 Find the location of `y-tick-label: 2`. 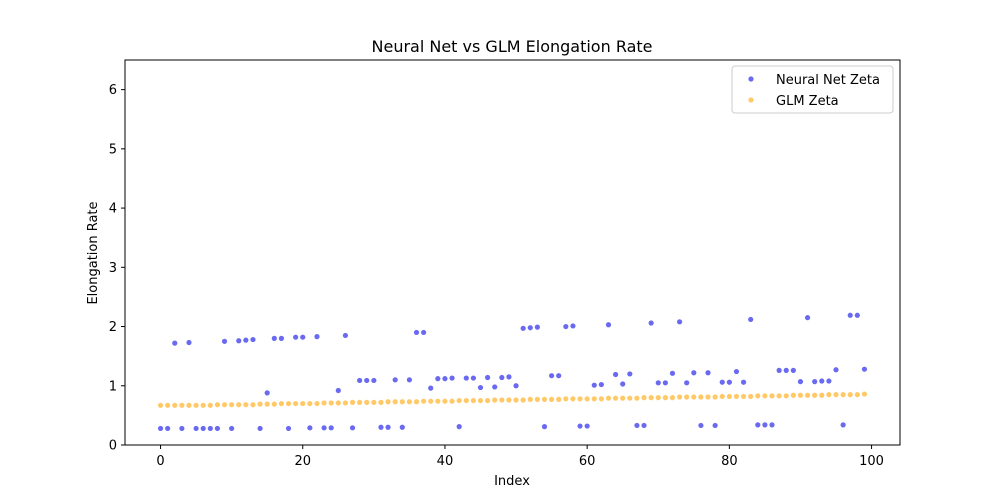

y-tick-label: 2 is located at coordinates (113, 327).